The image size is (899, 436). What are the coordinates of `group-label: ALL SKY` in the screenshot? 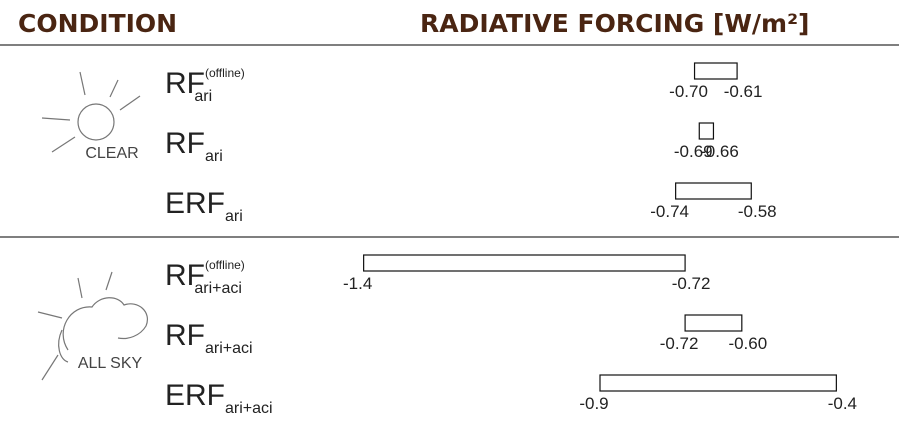 It's located at (110, 363).